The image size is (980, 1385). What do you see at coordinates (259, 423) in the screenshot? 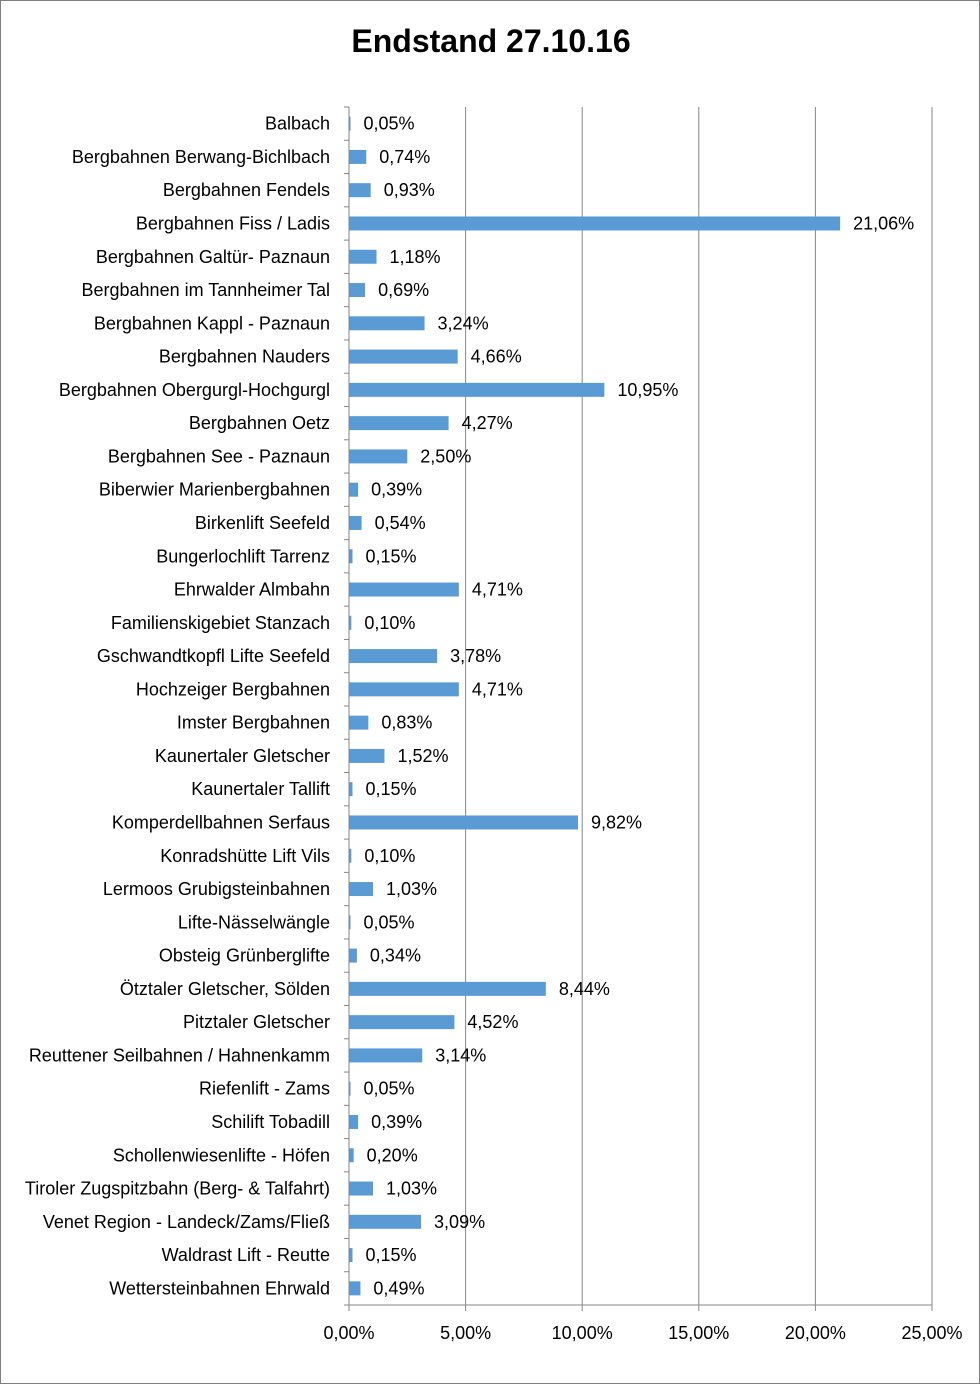
I see `category-label: Bergbahnen Oetz` at bounding box center [259, 423].